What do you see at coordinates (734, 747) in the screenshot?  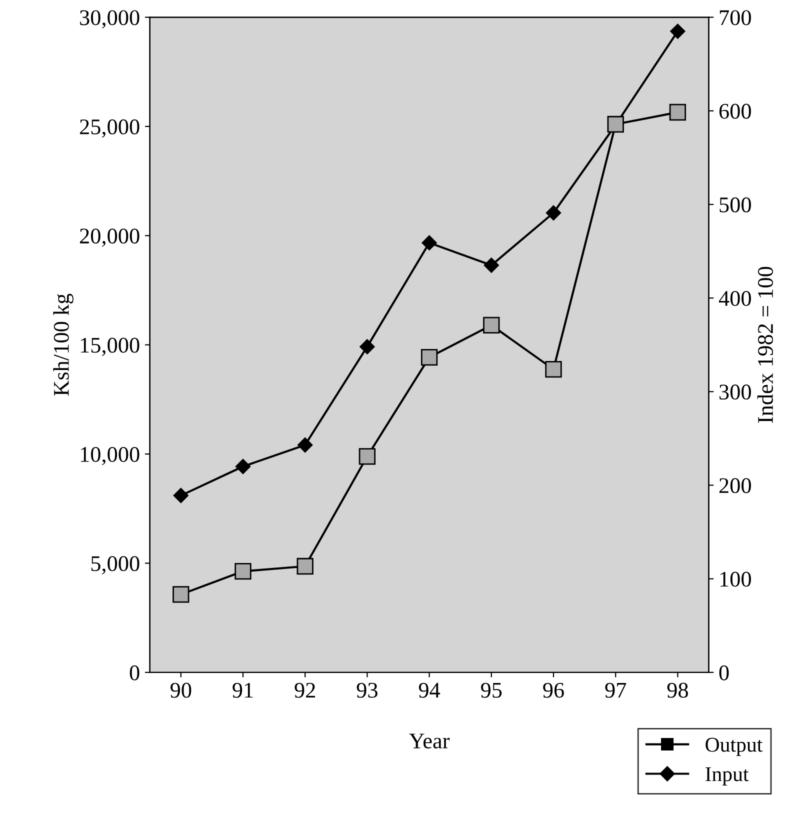 I see `legend-label: Output` at bounding box center [734, 747].